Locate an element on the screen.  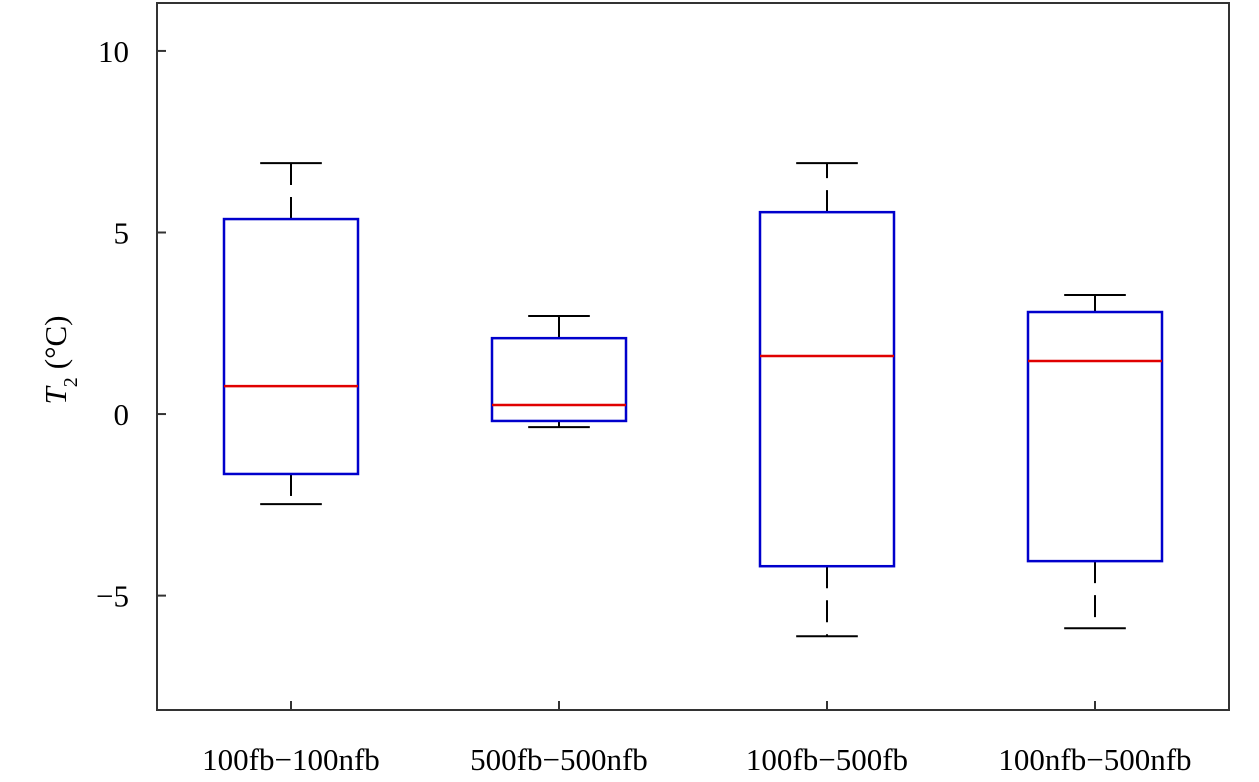
y-tick-label: 5 is located at coordinates (122, 232).